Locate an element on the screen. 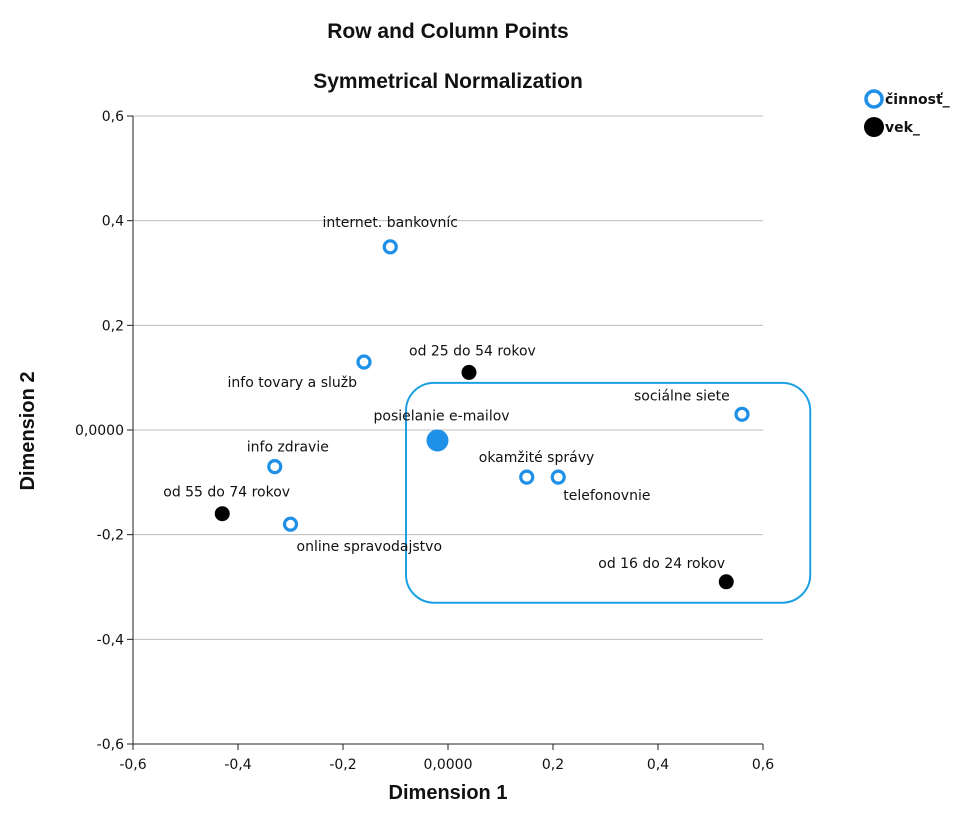 The width and height of the screenshot is (980, 829). label-okamzite-spravy: okamžité správy is located at coordinates (537, 458).